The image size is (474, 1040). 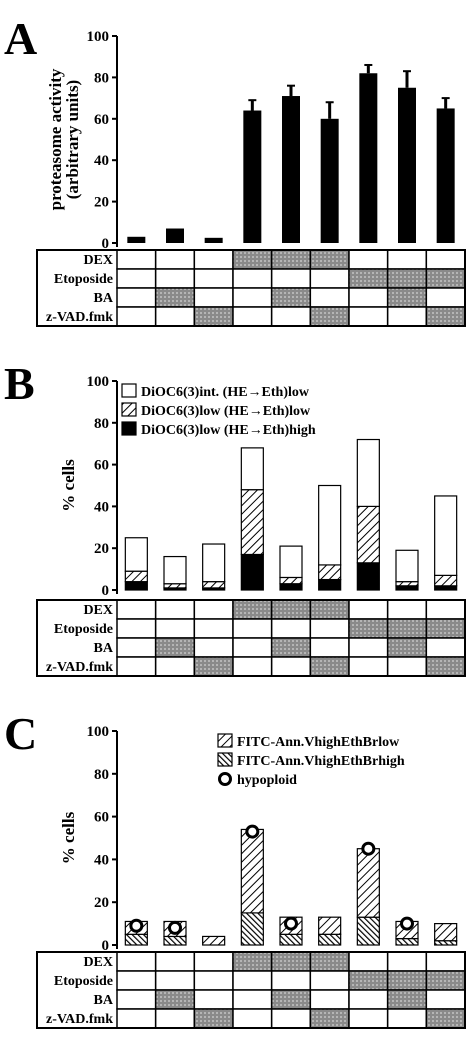 What do you see at coordinates (72, 139) in the screenshot?
I see `y-axis-label: (arbitrary units)` at bounding box center [72, 139].